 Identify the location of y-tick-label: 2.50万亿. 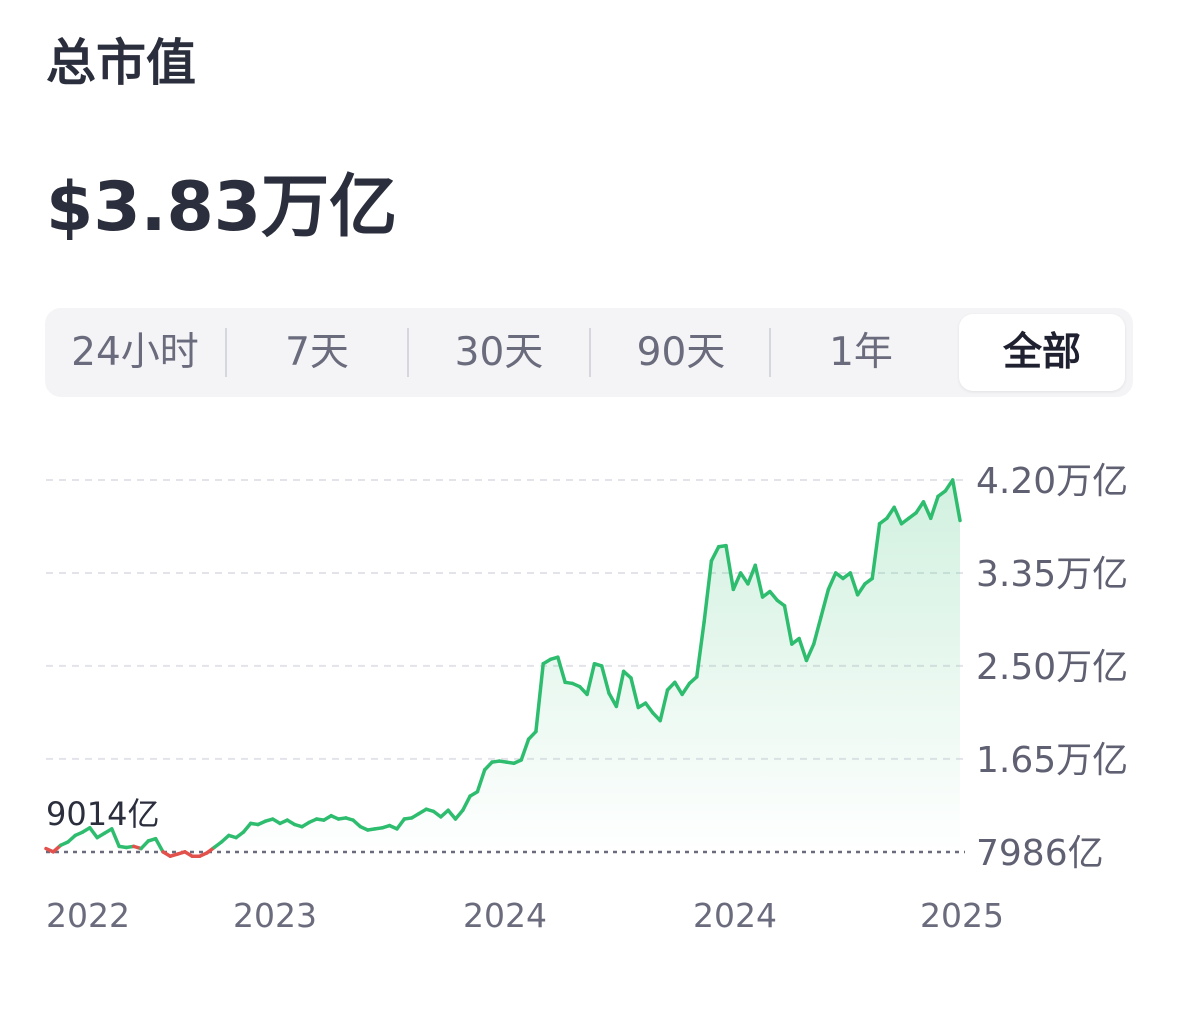
(1052, 667).